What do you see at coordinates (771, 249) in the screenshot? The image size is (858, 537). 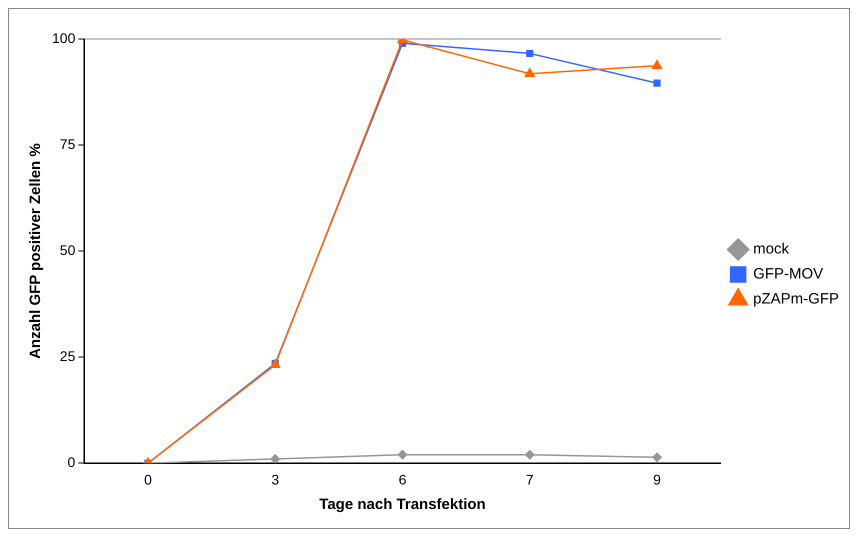 I see `legend-label: mock` at bounding box center [771, 249].